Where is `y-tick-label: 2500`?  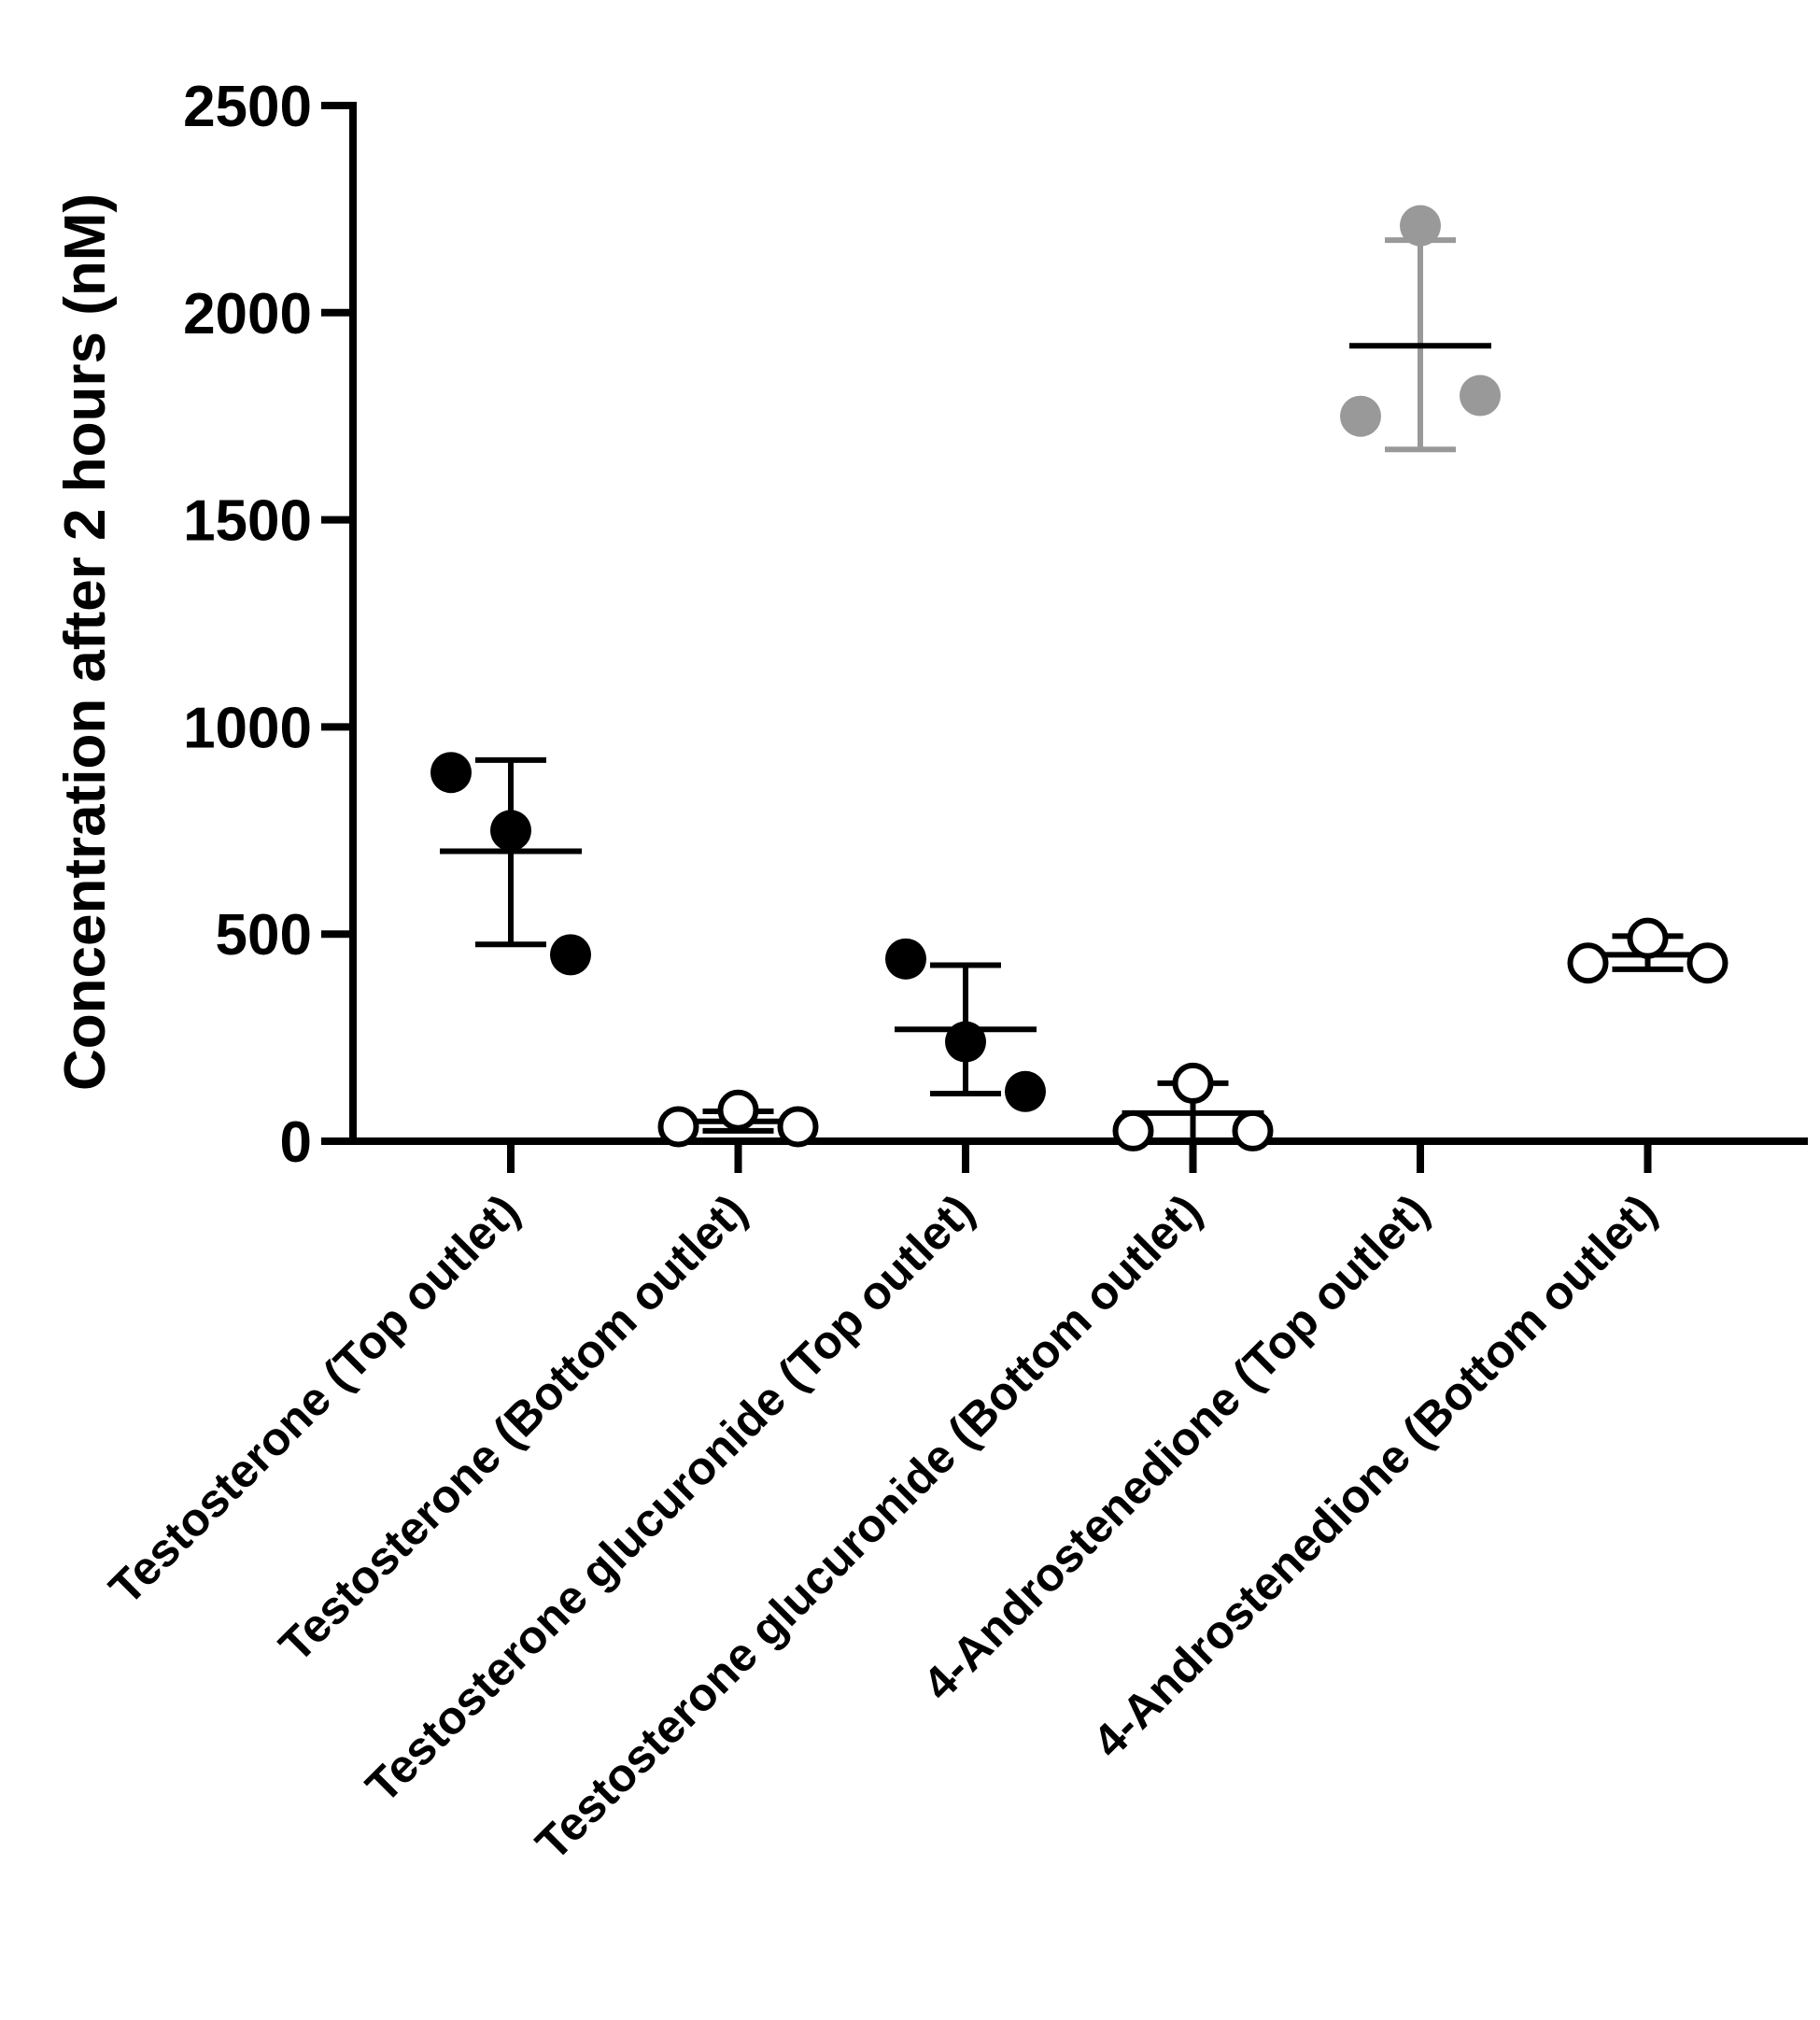
y-tick-label: 2500 is located at coordinates (247, 107).